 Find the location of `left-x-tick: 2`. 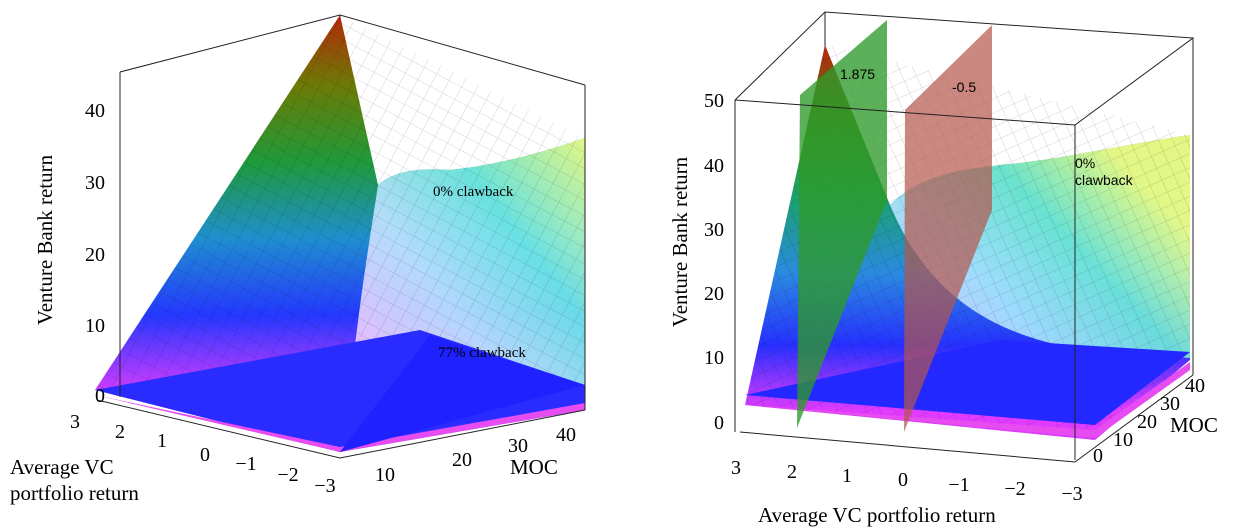

left-x-tick: 2 is located at coordinates (120, 432).